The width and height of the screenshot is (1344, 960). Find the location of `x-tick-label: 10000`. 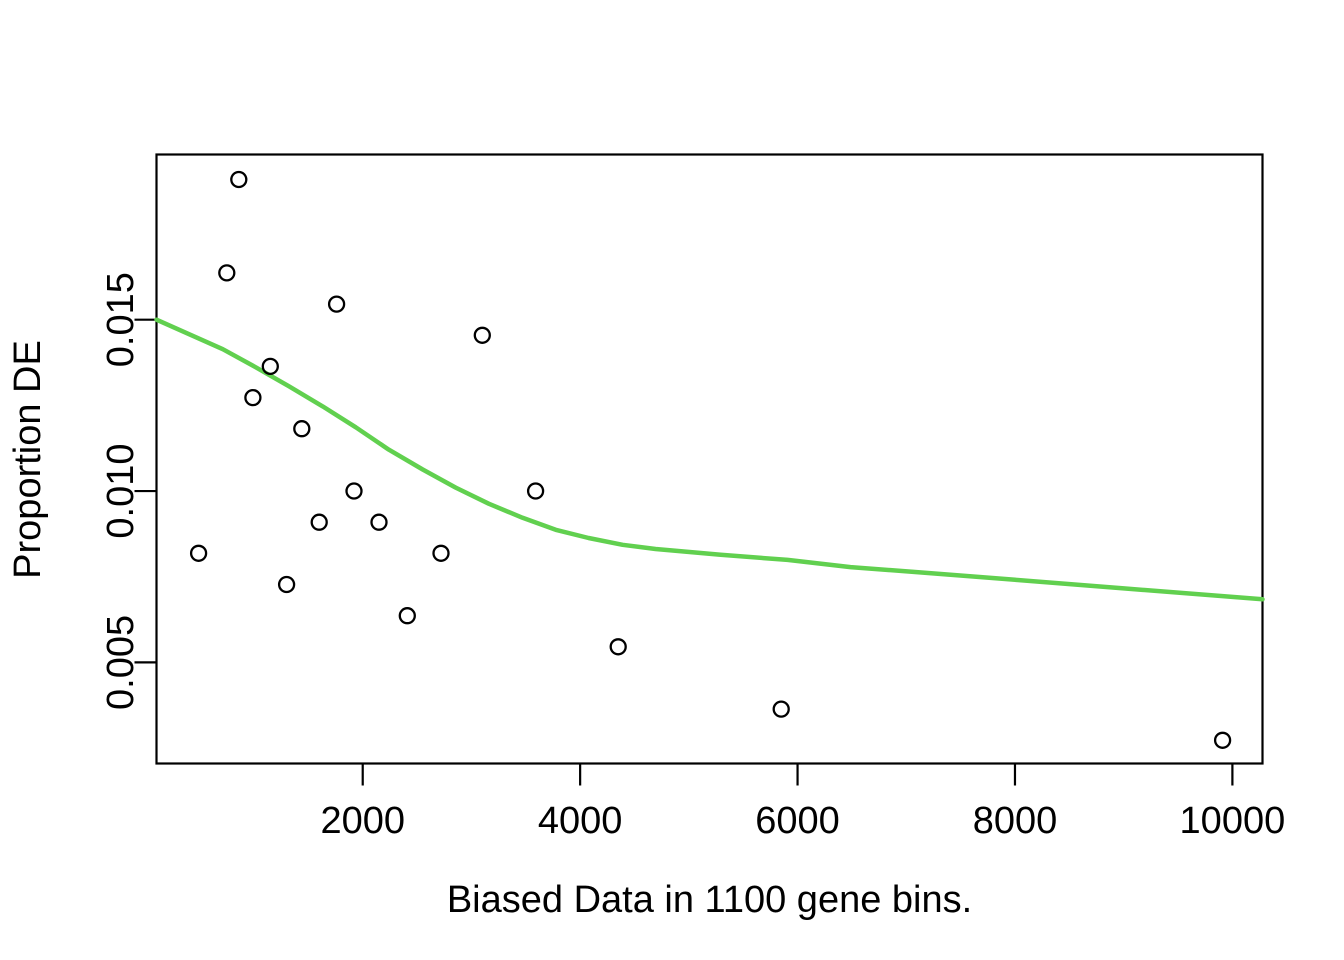

x-tick-label: 10000 is located at coordinates (1233, 821).